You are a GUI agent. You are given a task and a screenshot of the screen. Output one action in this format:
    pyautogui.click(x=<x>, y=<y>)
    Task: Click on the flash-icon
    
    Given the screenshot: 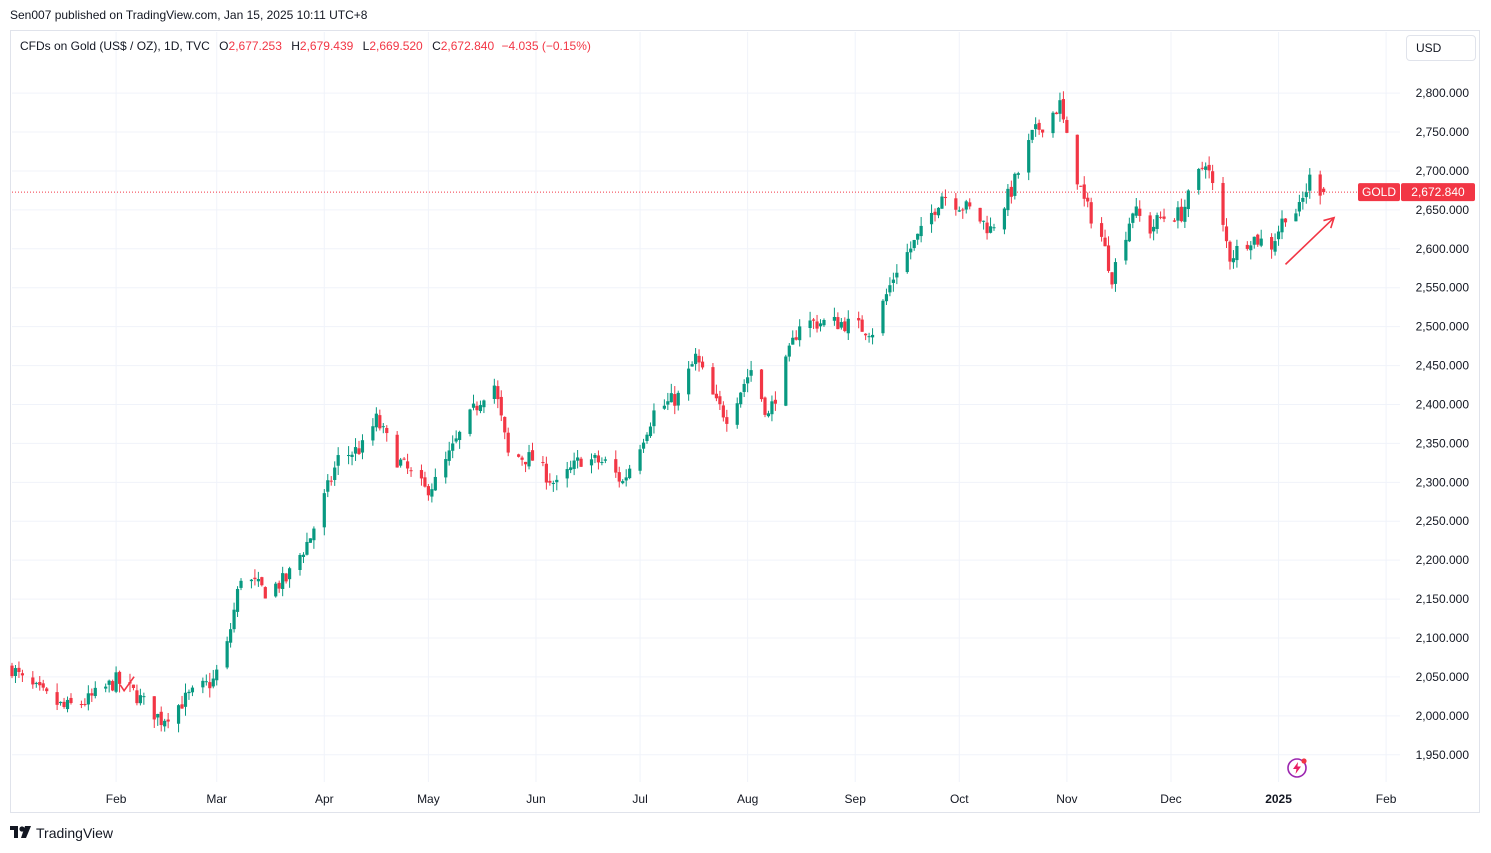 What is the action you would take?
    pyautogui.click(x=1297, y=768)
    